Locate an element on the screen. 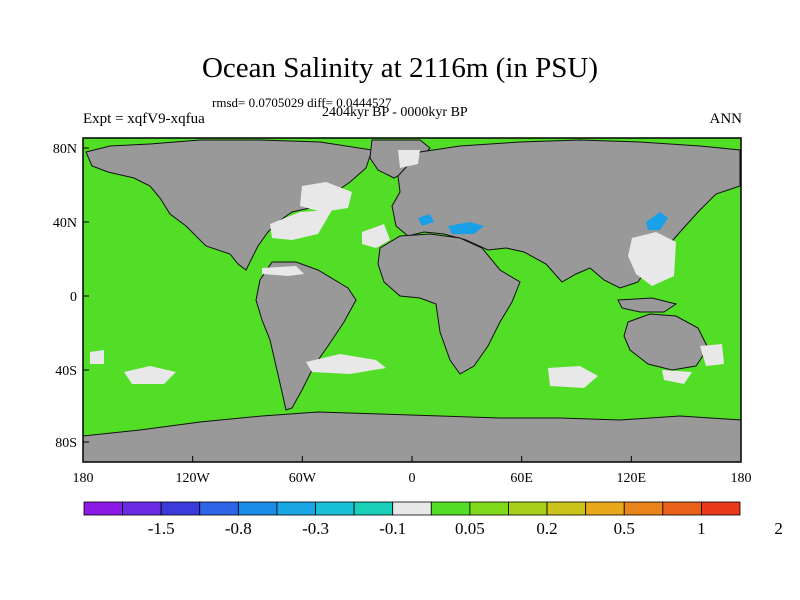  colorbar-boxes is located at coordinates (412, 508).